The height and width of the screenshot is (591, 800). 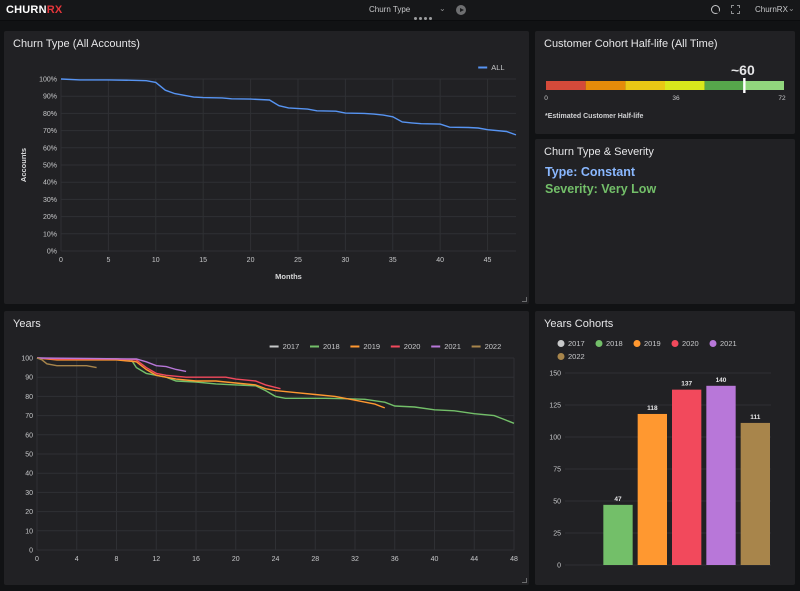 What do you see at coordinates (555, 374) in the screenshot?
I see `y-tick-label: 150` at bounding box center [555, 374].